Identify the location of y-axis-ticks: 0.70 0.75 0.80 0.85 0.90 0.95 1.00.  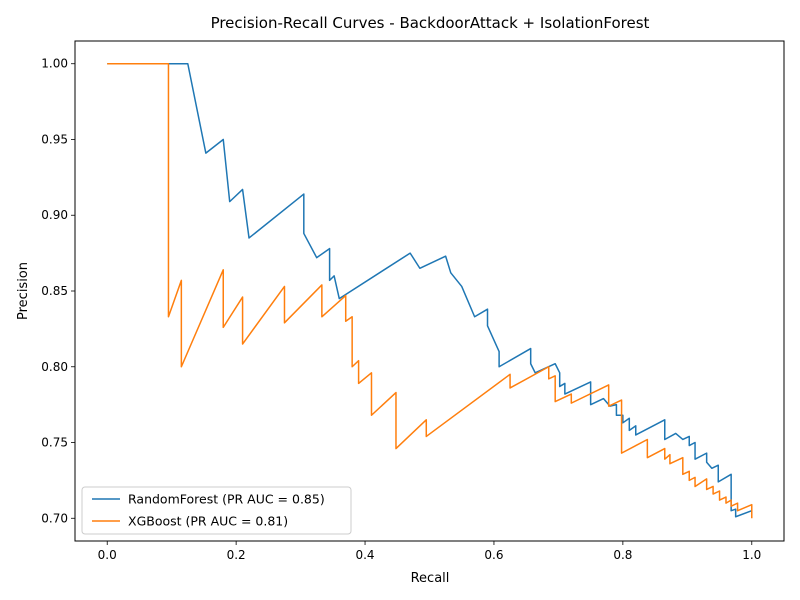
(58, 291).